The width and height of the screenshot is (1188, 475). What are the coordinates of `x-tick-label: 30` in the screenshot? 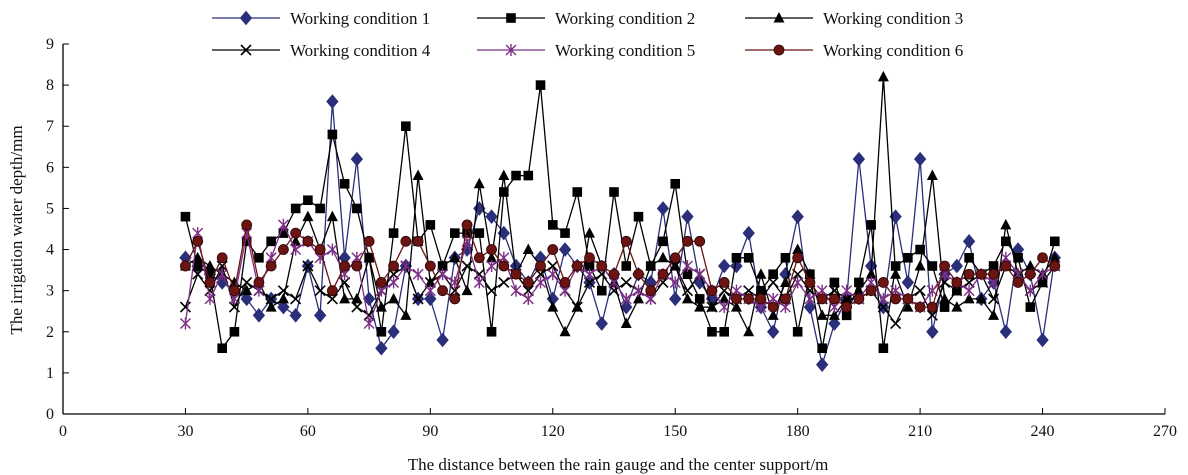 It's located at (185, 431).